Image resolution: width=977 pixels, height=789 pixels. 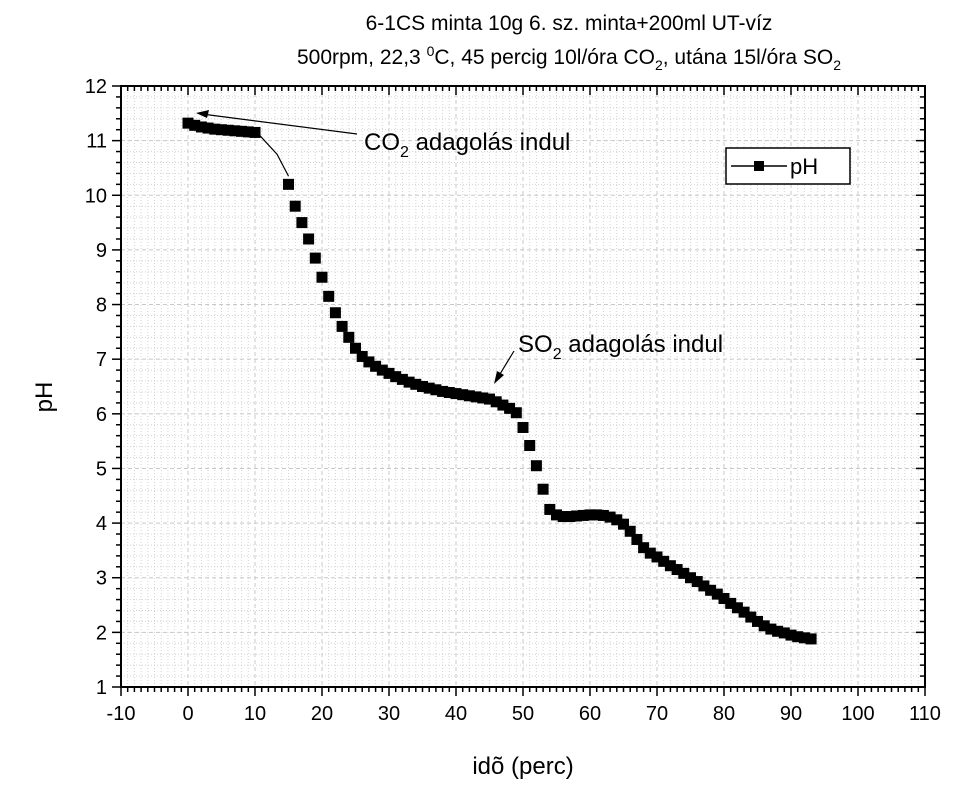 I want to click on x-tick-label: 70, so click(x=657, y=714).